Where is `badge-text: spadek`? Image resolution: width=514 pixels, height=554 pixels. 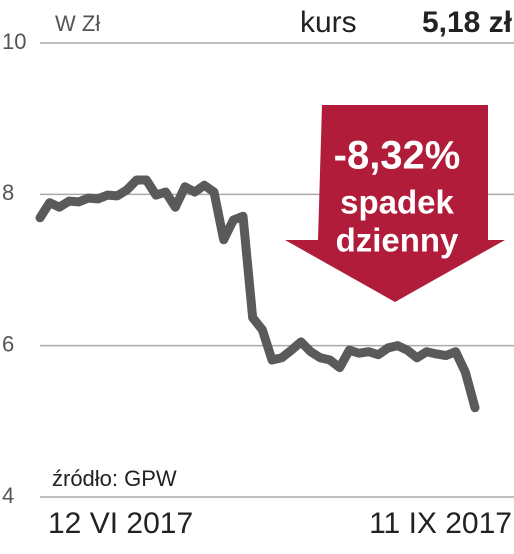 badge-text: spadek is located at coordinates (397, 202).